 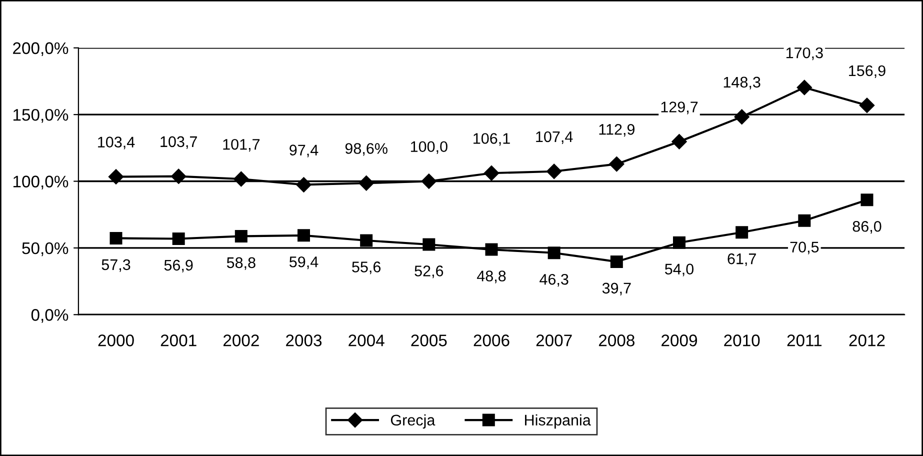 What do you see at coordinates (679, 270) in the screenshot?
I see `data-label: 54,0` at bounding box center [679, 270].